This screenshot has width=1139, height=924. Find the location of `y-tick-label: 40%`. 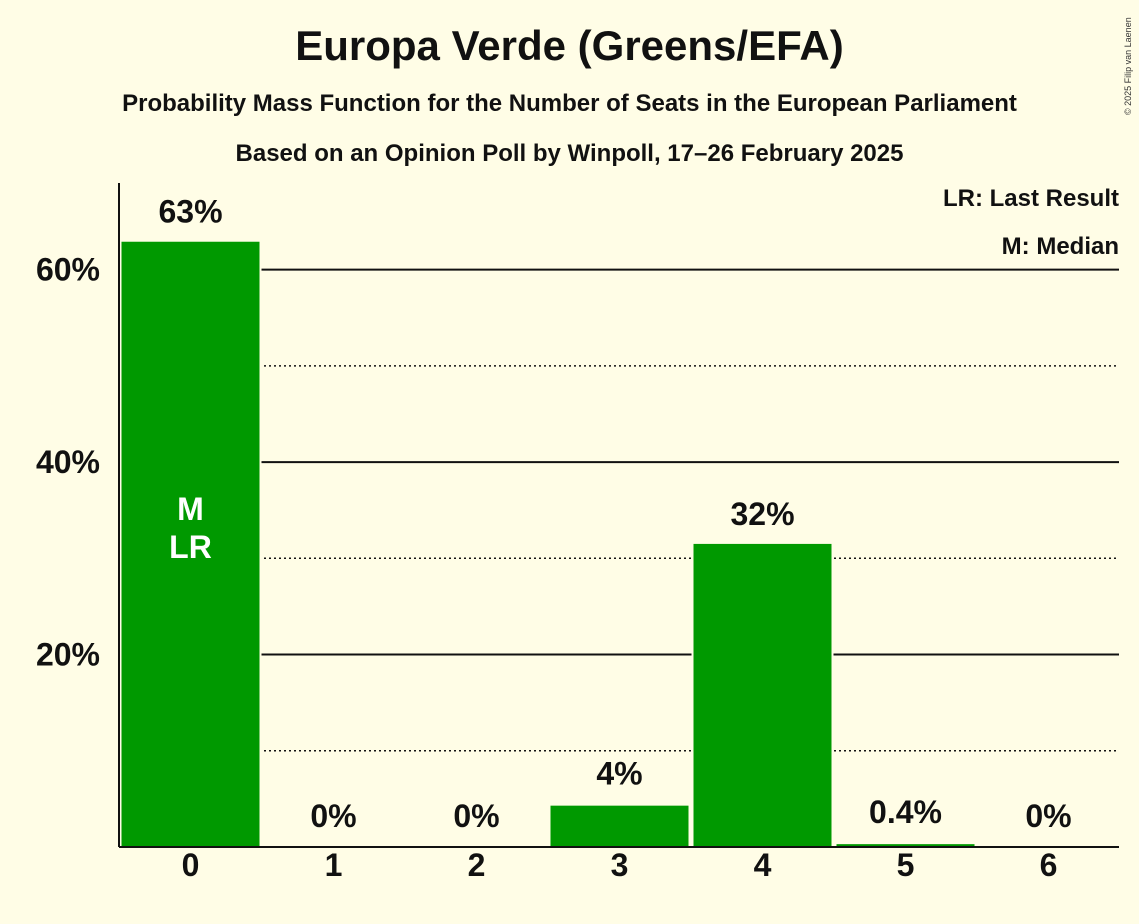

y-tick-label: 40% is located at coordinates (68, 462).